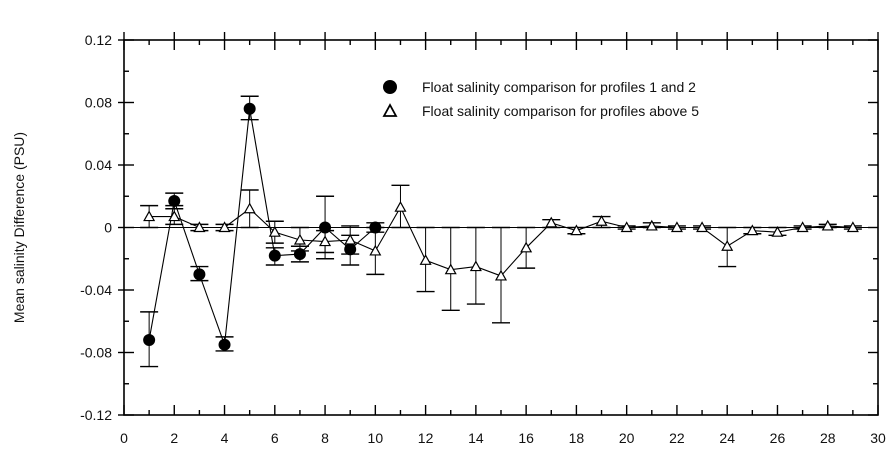 Image resolution: width=891 pixels, height=462 pixels. I want to click on y-tick-label: 0.04, so click(98, 165).